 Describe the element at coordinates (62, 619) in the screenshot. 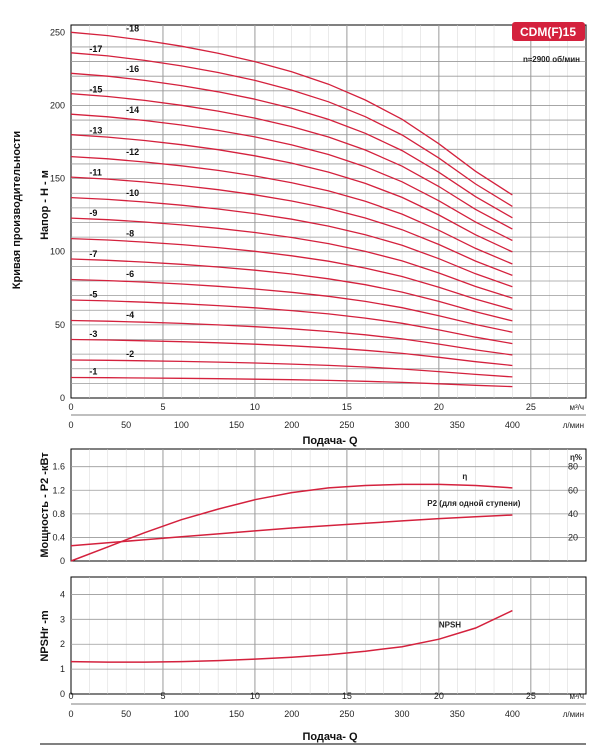

I see `npsh-y-tick-label: 3` at that location.